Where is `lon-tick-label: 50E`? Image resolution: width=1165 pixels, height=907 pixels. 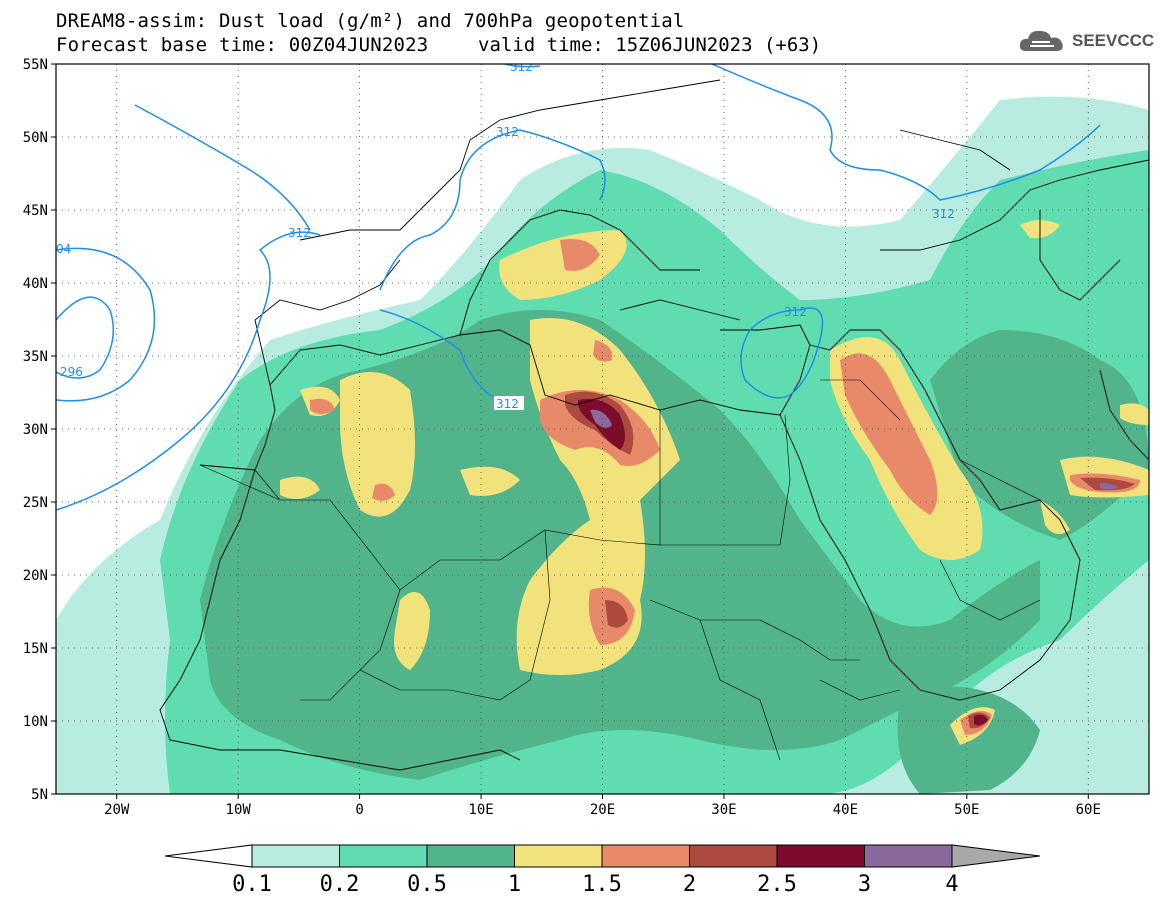
lon-tick-label: 50E is located at coordinates (966, 810).